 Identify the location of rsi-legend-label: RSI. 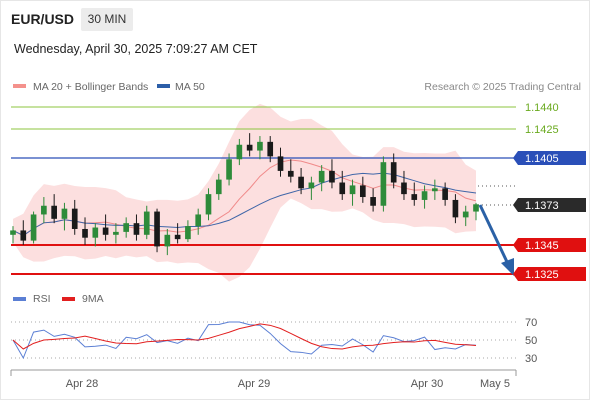
(42, 299).